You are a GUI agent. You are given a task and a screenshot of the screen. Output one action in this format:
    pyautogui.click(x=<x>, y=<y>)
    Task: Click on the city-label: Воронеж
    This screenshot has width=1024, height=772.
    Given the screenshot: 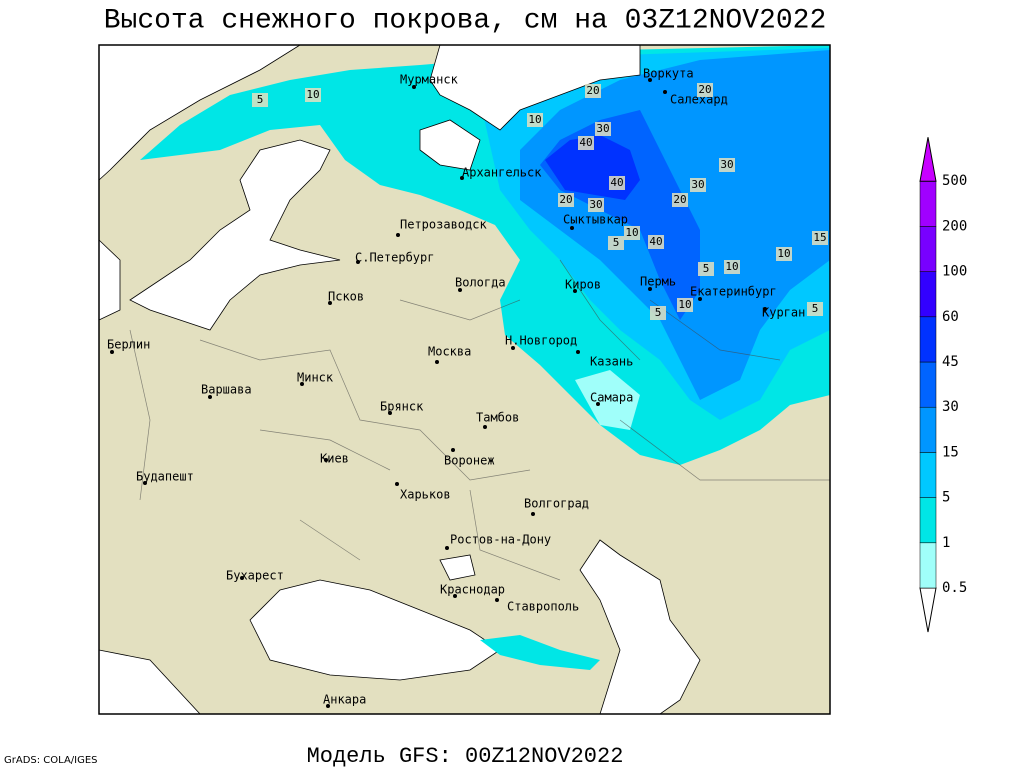 What is the action you would take?
    pyautogui.click(x=469, y=461)
    